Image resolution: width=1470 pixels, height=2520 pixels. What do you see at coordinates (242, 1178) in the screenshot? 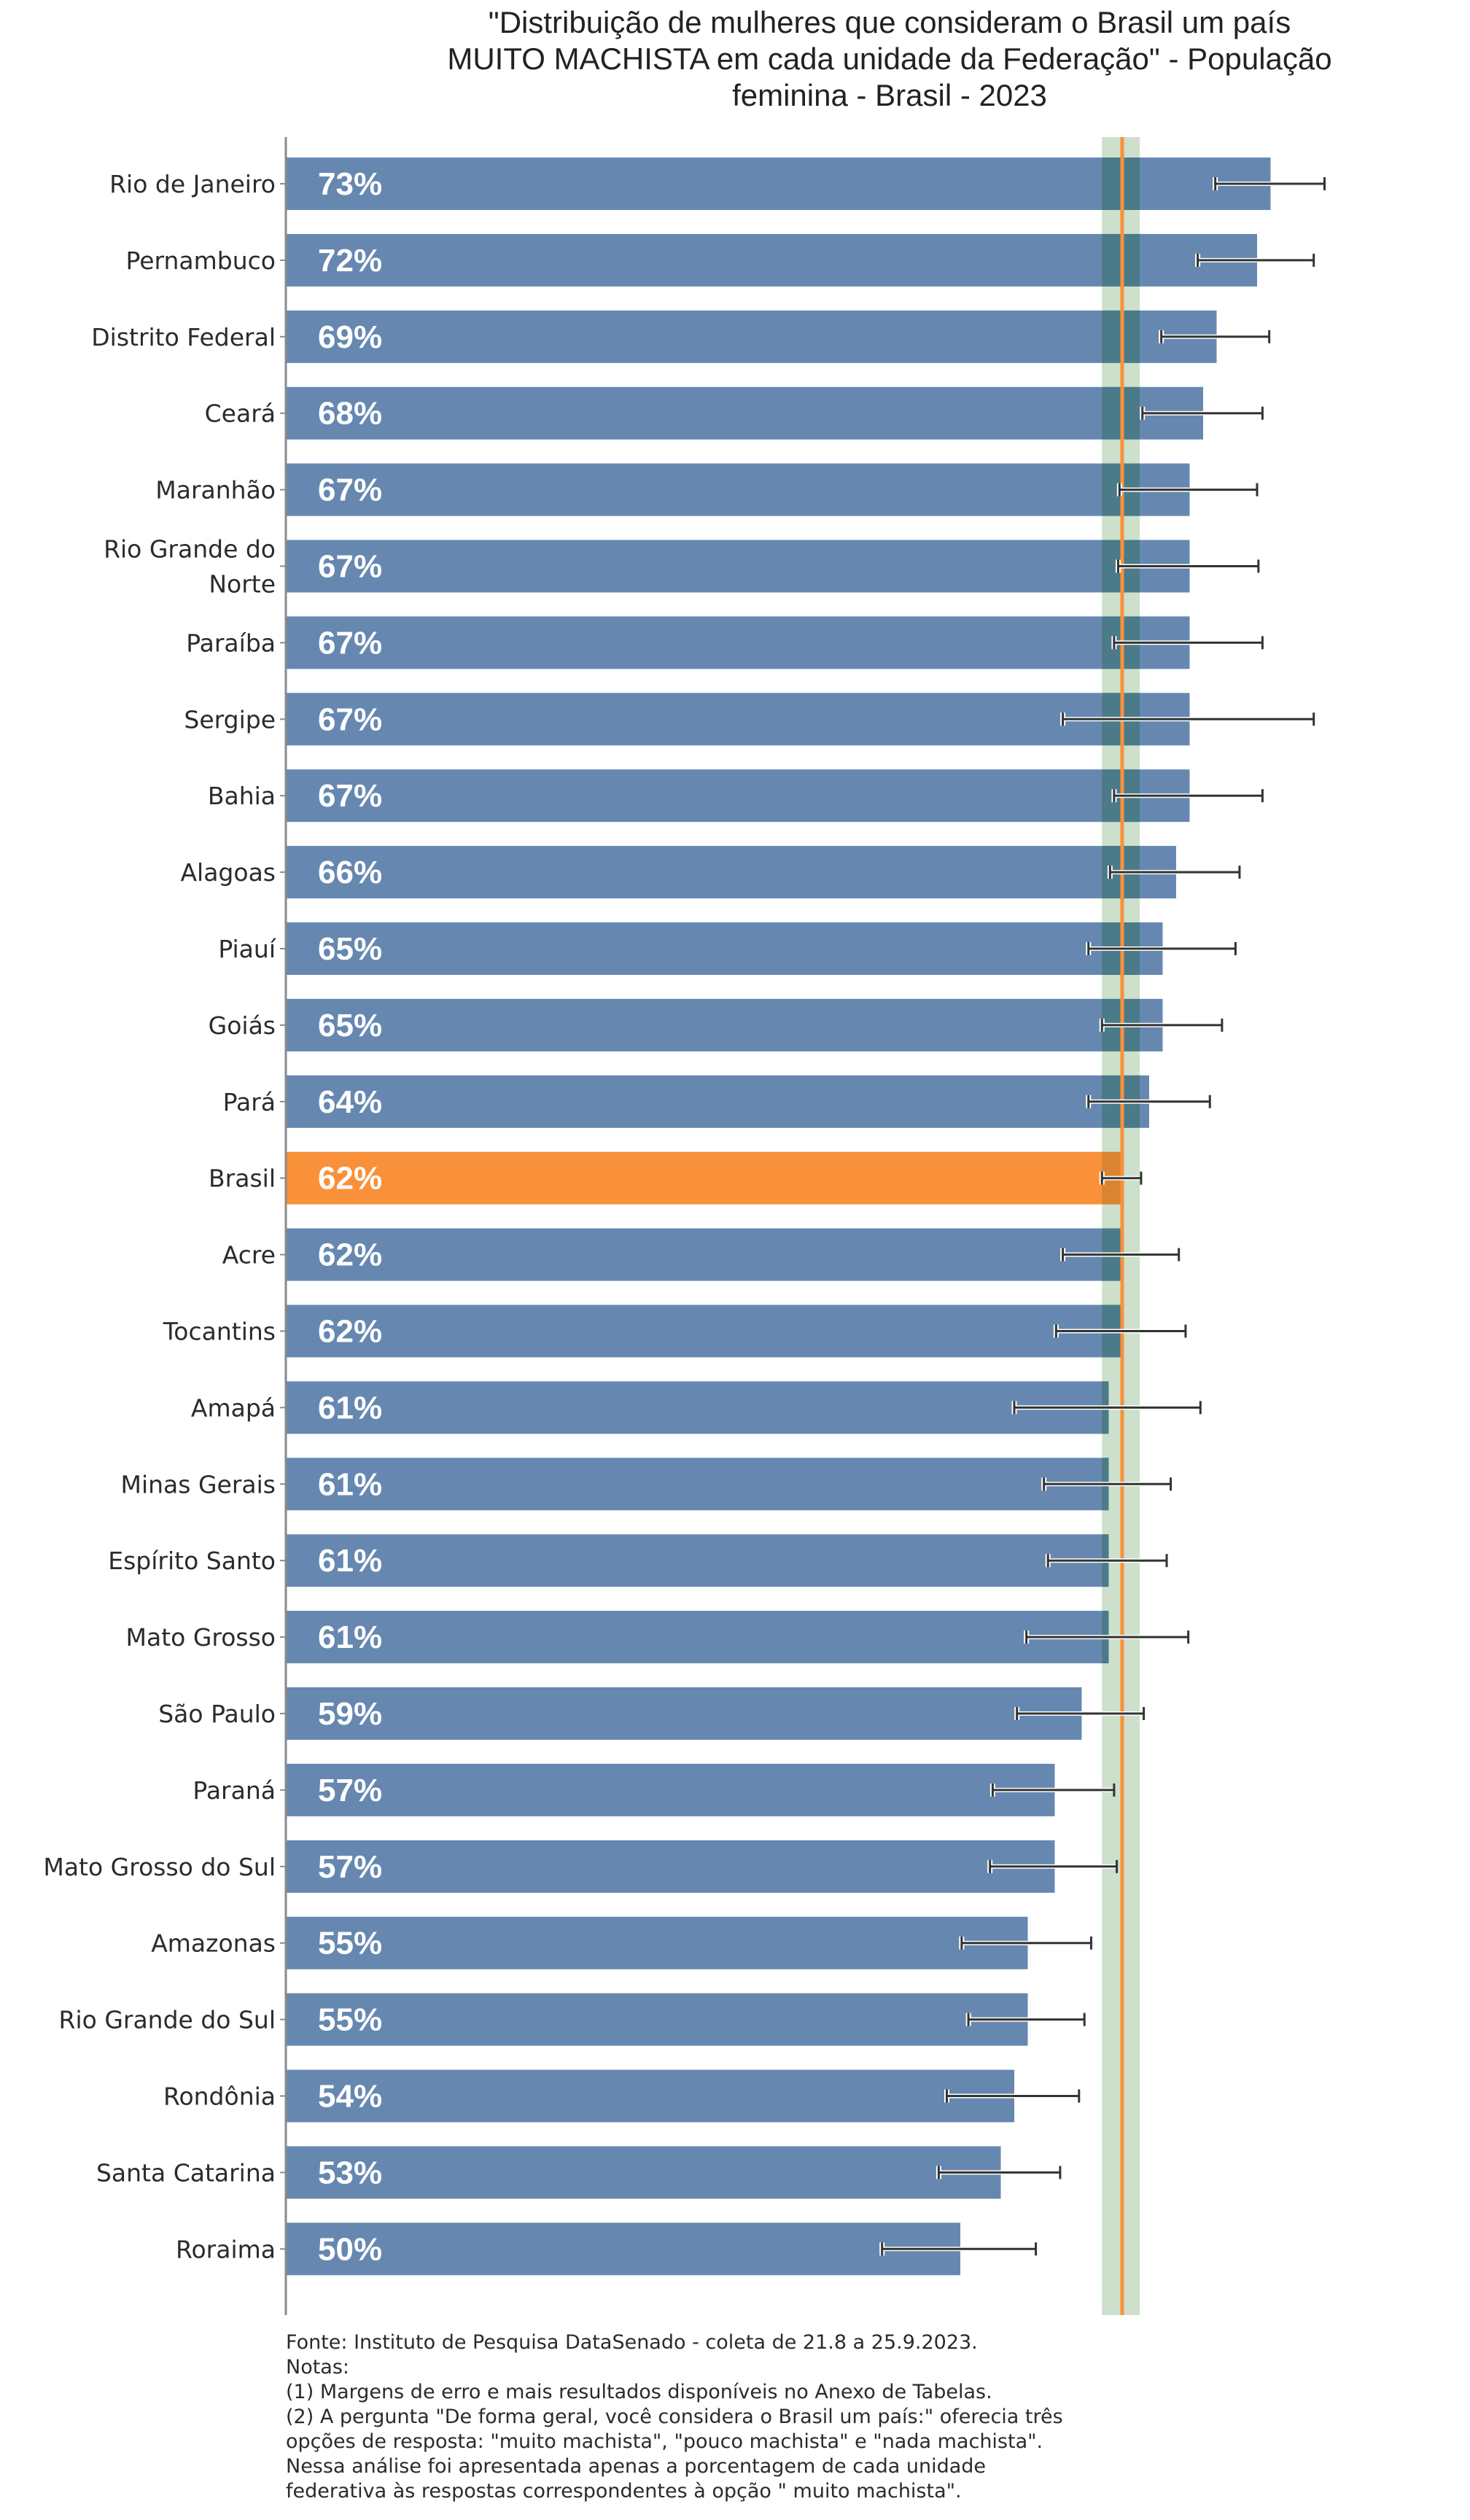
I see `category-label: Brasil` at bounding box center [242, 1178].